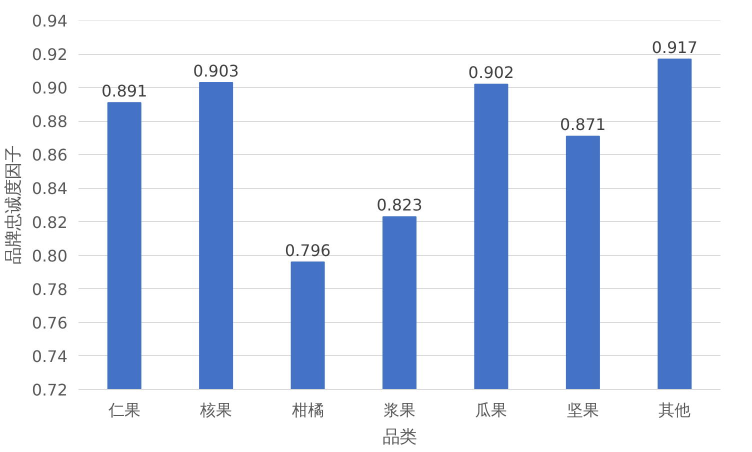  I want to click on text: 0.78, so click(50, 289).